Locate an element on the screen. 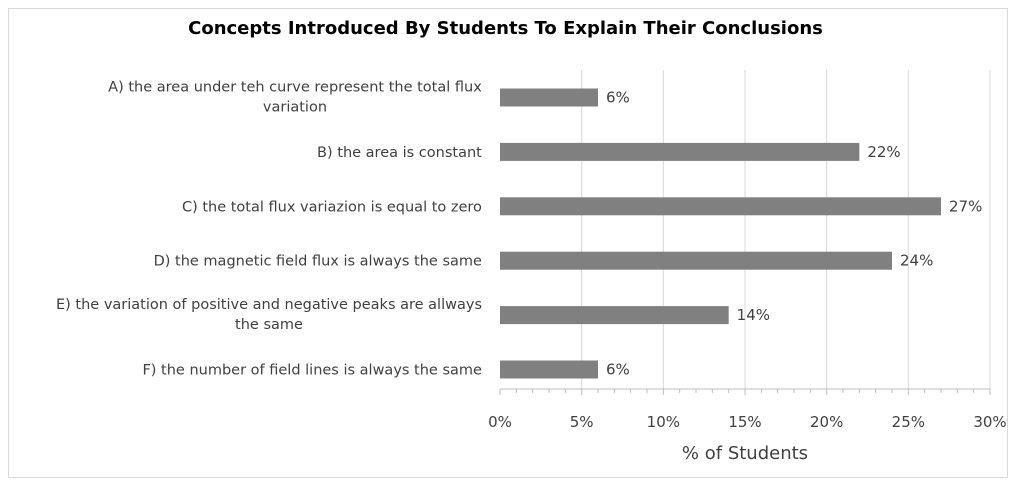  x-tick-label: 20% is located at coordinates (826, 422).